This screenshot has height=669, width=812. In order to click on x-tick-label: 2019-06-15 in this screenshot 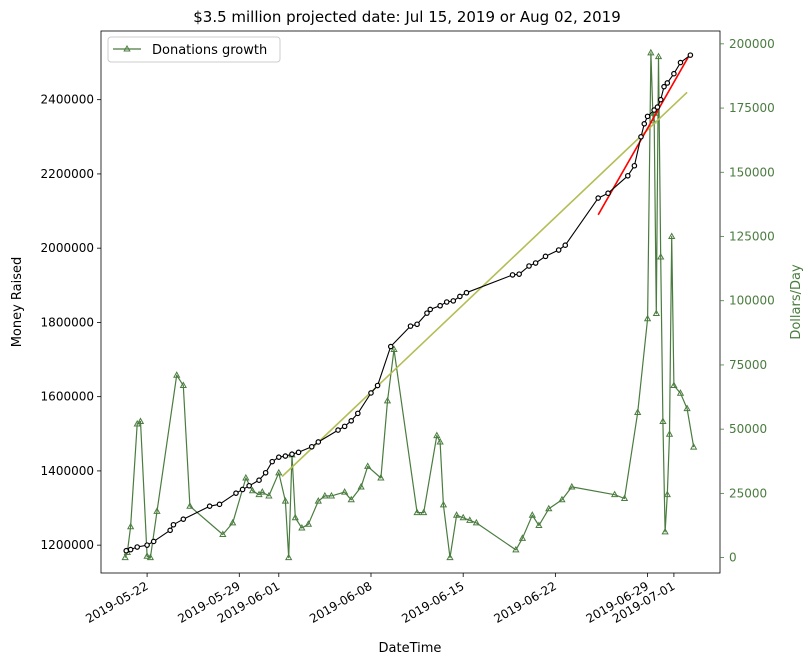, I will do `click(432, 602)`.